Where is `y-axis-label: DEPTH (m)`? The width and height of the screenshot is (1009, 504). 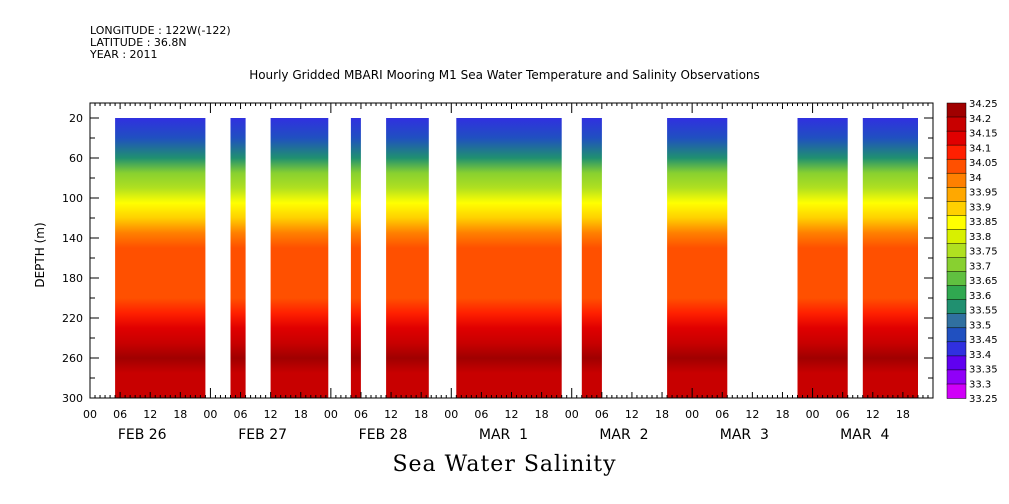
y-axis-label: DEPTH (m) is located at coordinates (40, 254).